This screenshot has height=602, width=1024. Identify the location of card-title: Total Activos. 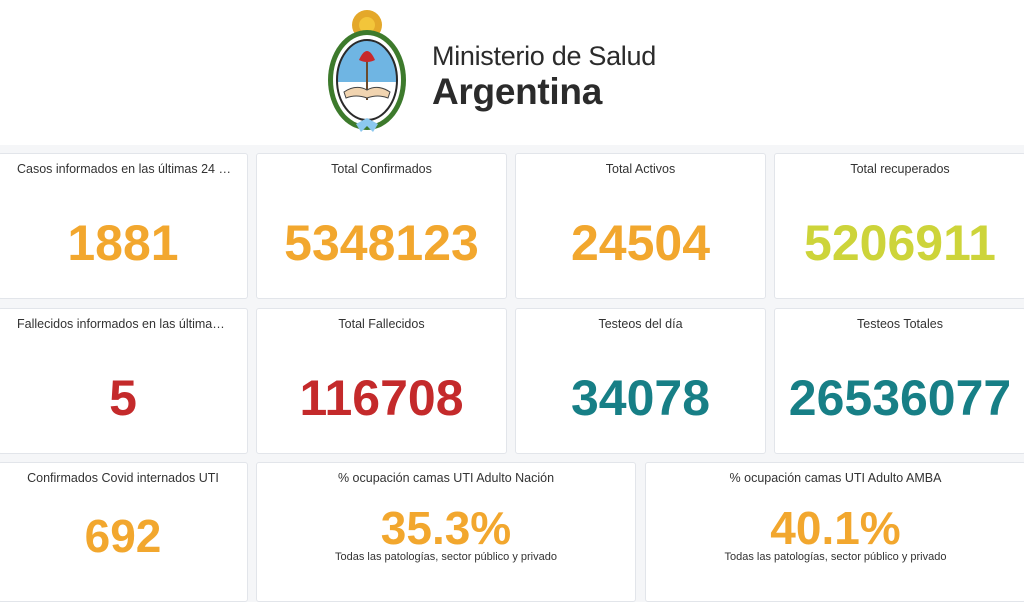
(640, 169).